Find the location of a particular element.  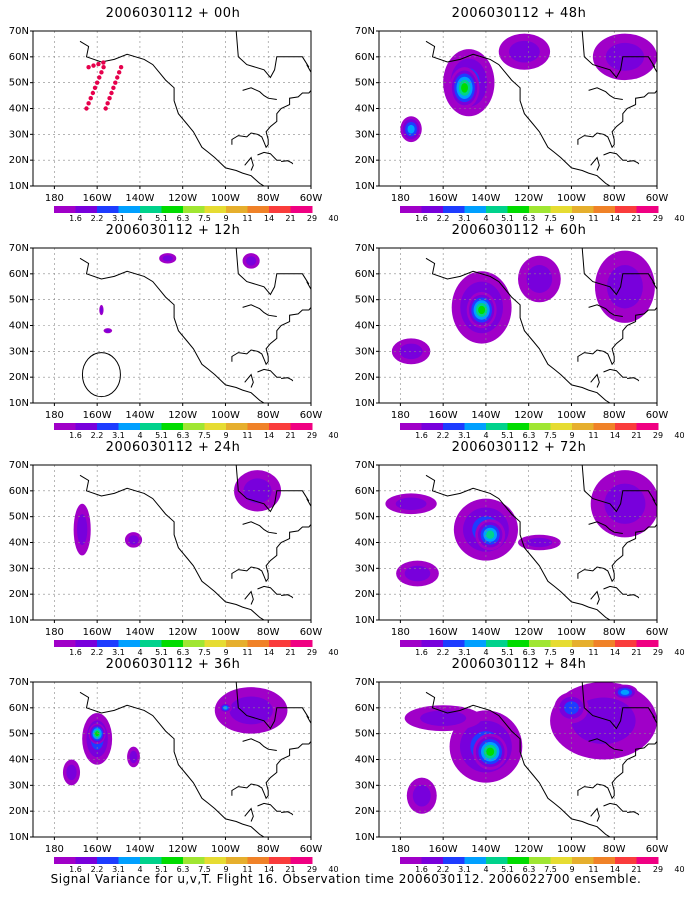

colorbar-label: 29 is located at coordinates (312, 435).